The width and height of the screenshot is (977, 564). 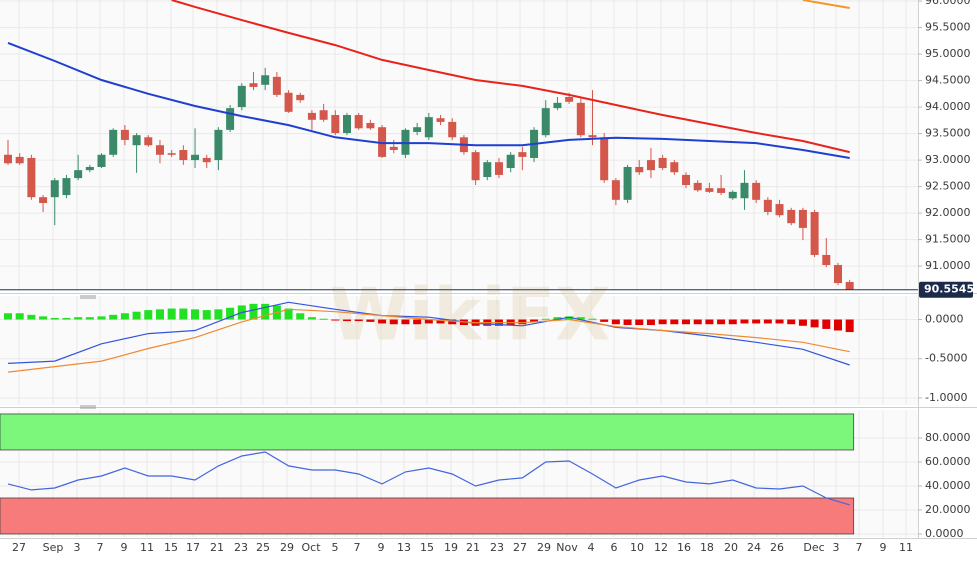 What do you see at coordinates (754, 547) in the screenshot?
I see `x-tick-label: 24` at bounding box center [754, 547].